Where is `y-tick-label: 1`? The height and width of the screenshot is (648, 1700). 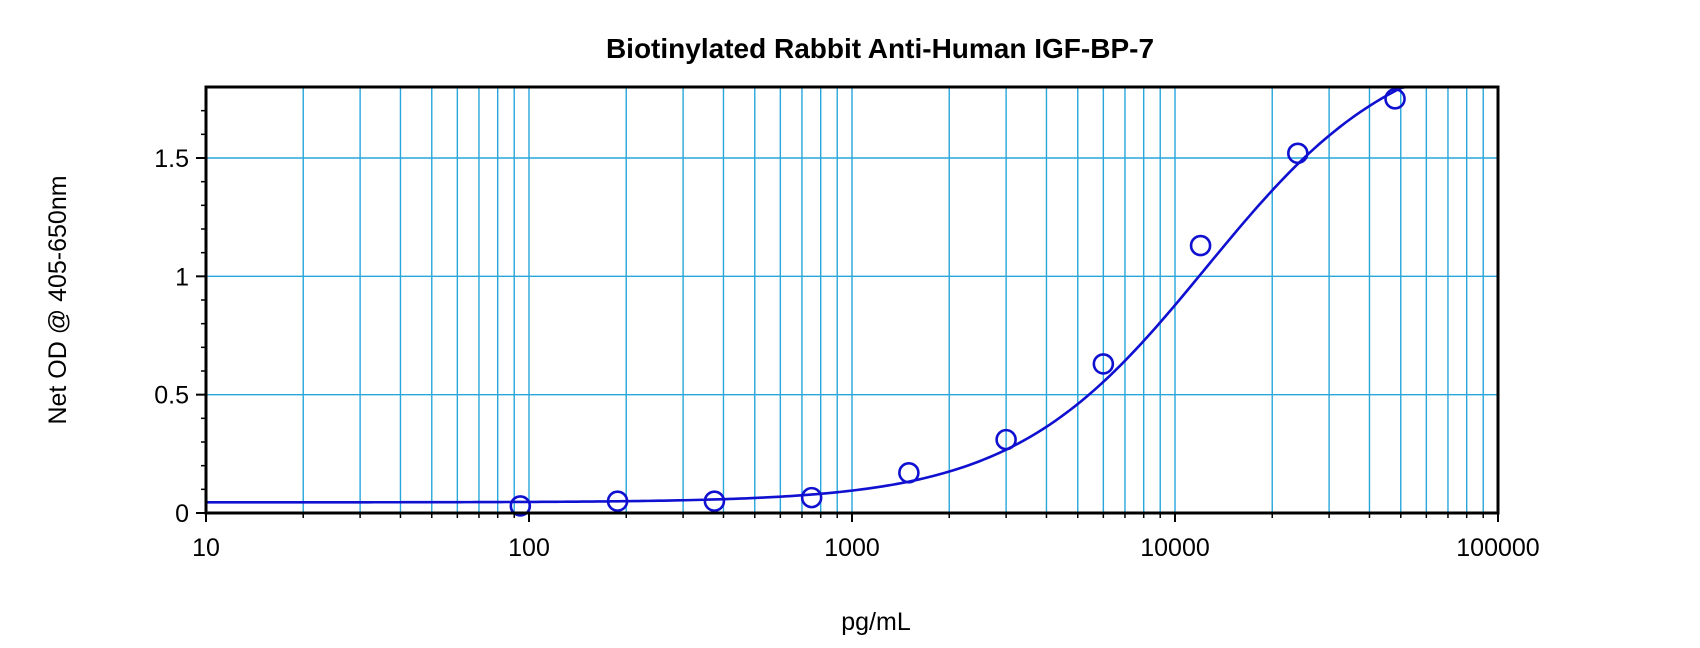 y-tick-label: 1 is located at coordinates (182, 277).